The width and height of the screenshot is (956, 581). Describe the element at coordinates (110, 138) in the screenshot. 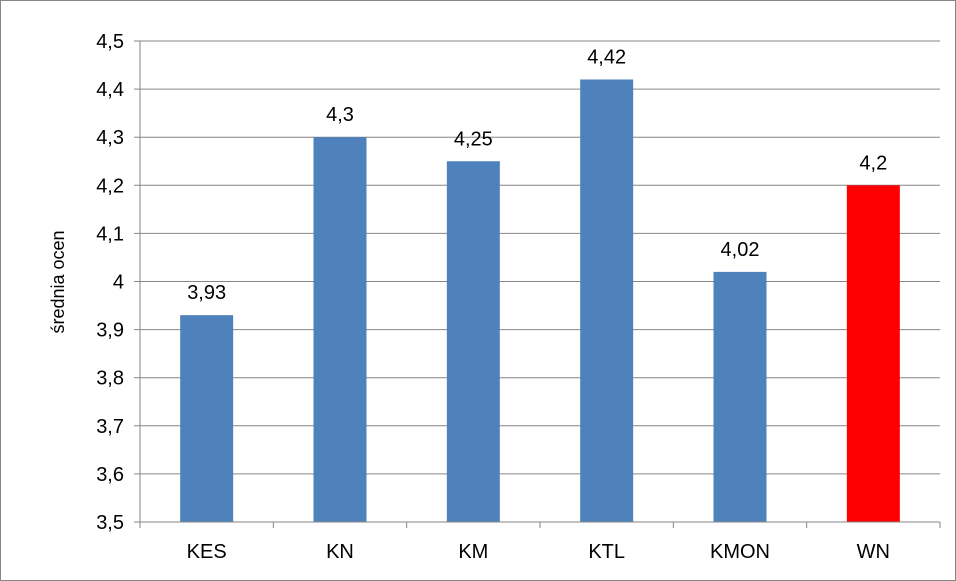

I see `y-tick-label: 4,3` at that location.